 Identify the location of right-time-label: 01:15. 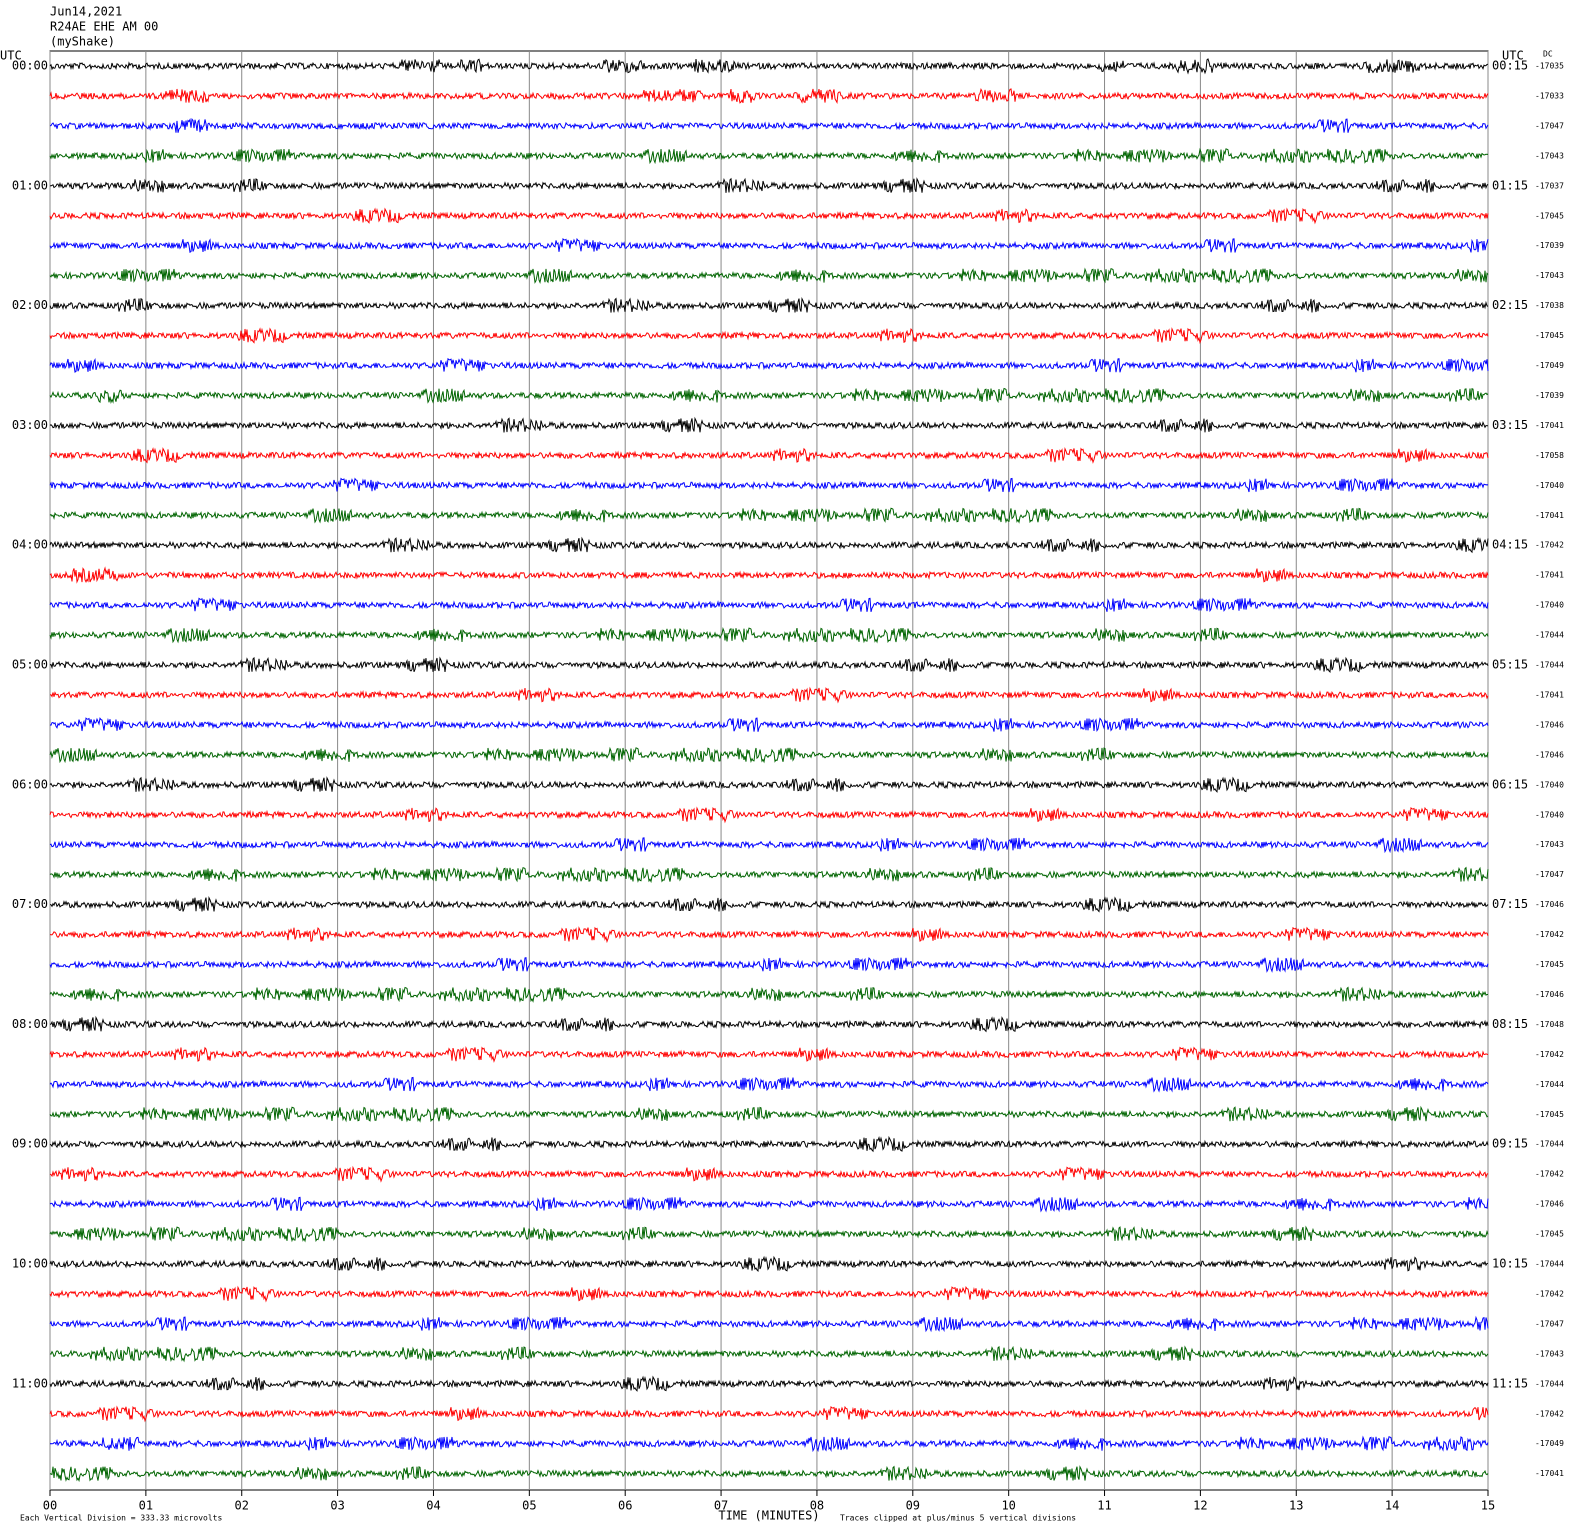
(1510, 185).